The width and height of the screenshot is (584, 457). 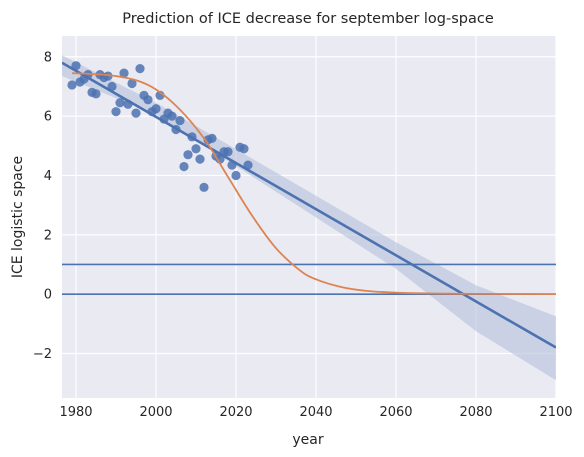 What do you see at coordinates (155, 412) in the screenshot?
I see `x-tick-label: 2000` at bounding box center [155, 412].